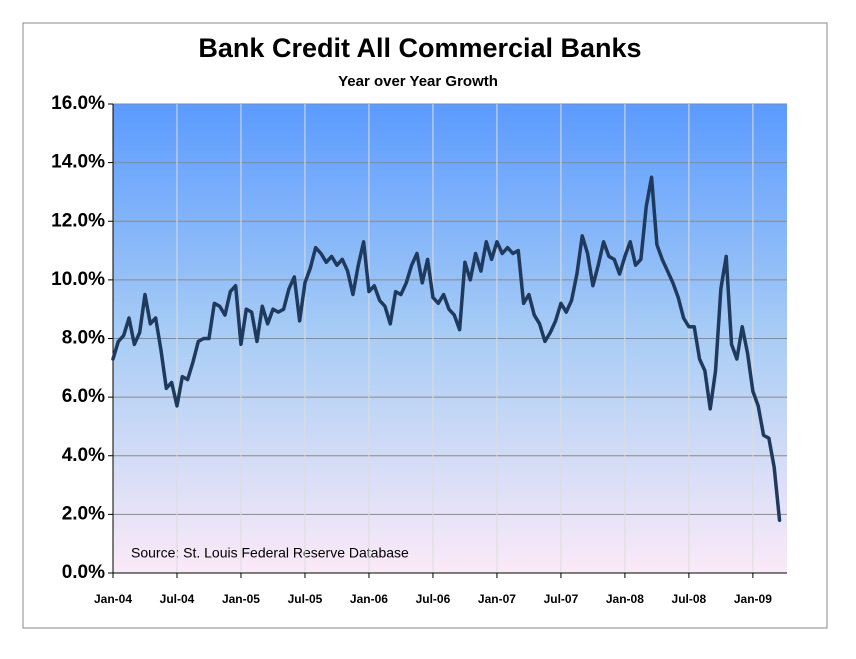 The height and width of the screenshot is (659, 856). I want to click on y-tick-label: 16.0%, so click(78, 103).